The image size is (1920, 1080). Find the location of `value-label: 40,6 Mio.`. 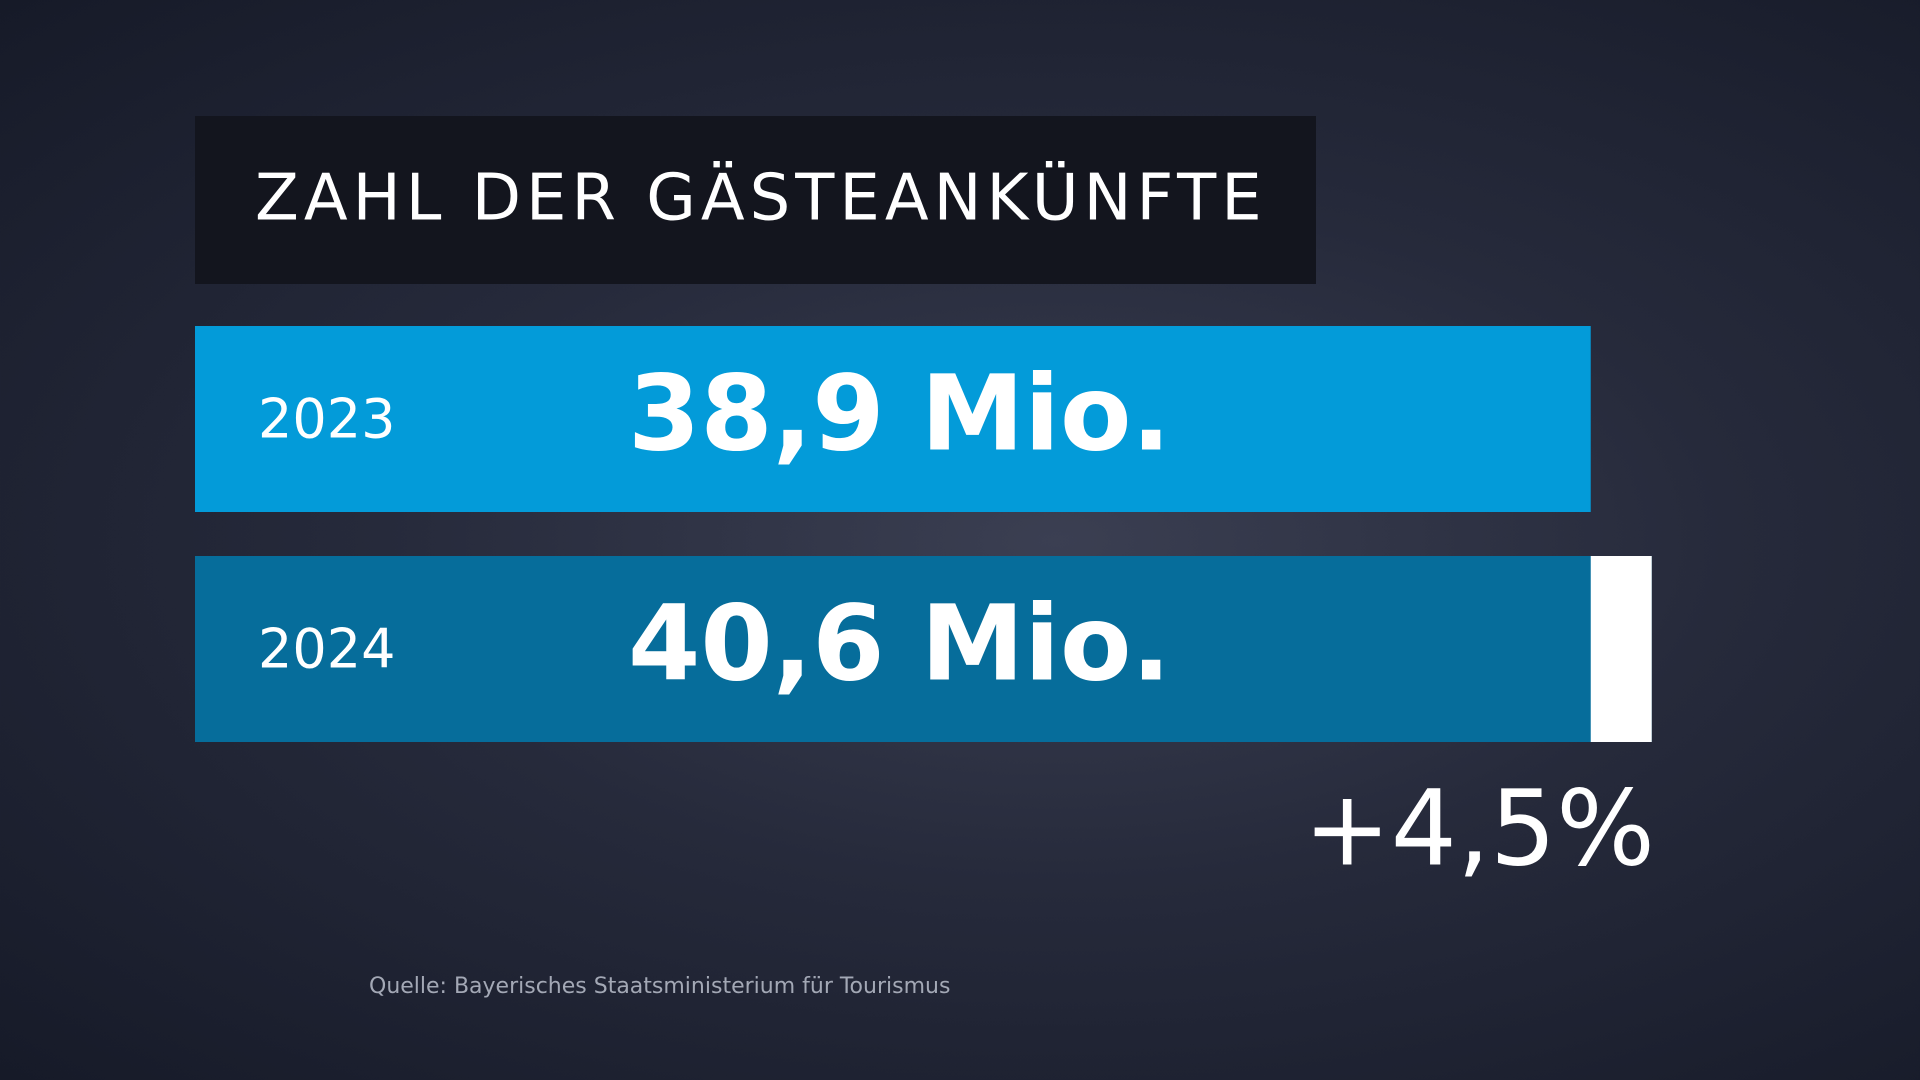

value-label: 40,6 Mio. is located at coordinates (899, 643).